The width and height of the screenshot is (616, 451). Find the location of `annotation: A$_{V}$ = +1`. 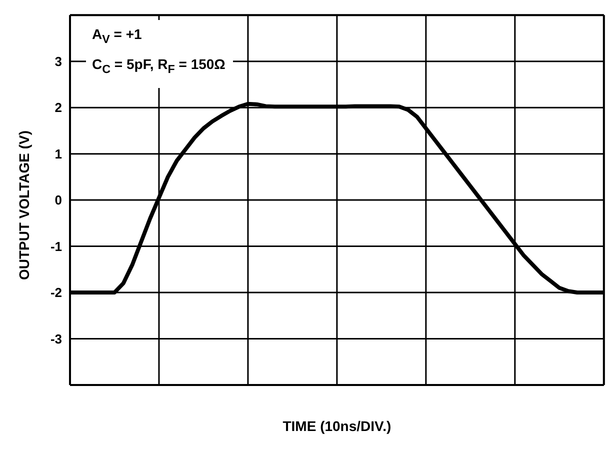

annotation: A$_{V}$ = +1 is located at coordinates (117, 36).